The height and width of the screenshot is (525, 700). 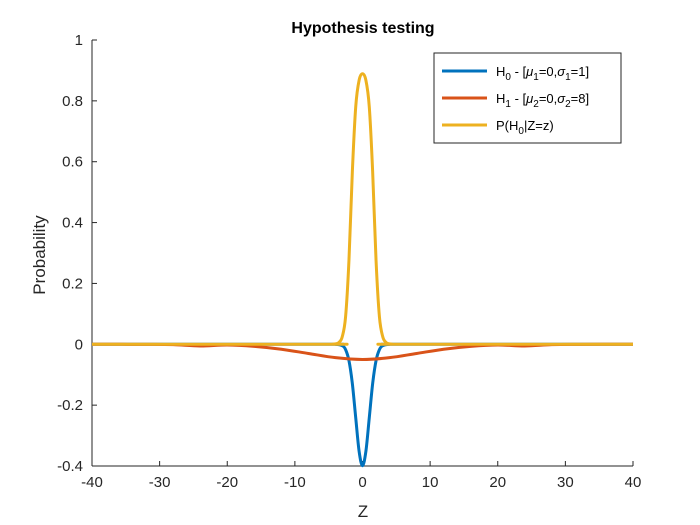 What do you see at coordinates (79, 344) in the screenshot?
I see `y-tick-label: 0` at bounding box center [79, 344].